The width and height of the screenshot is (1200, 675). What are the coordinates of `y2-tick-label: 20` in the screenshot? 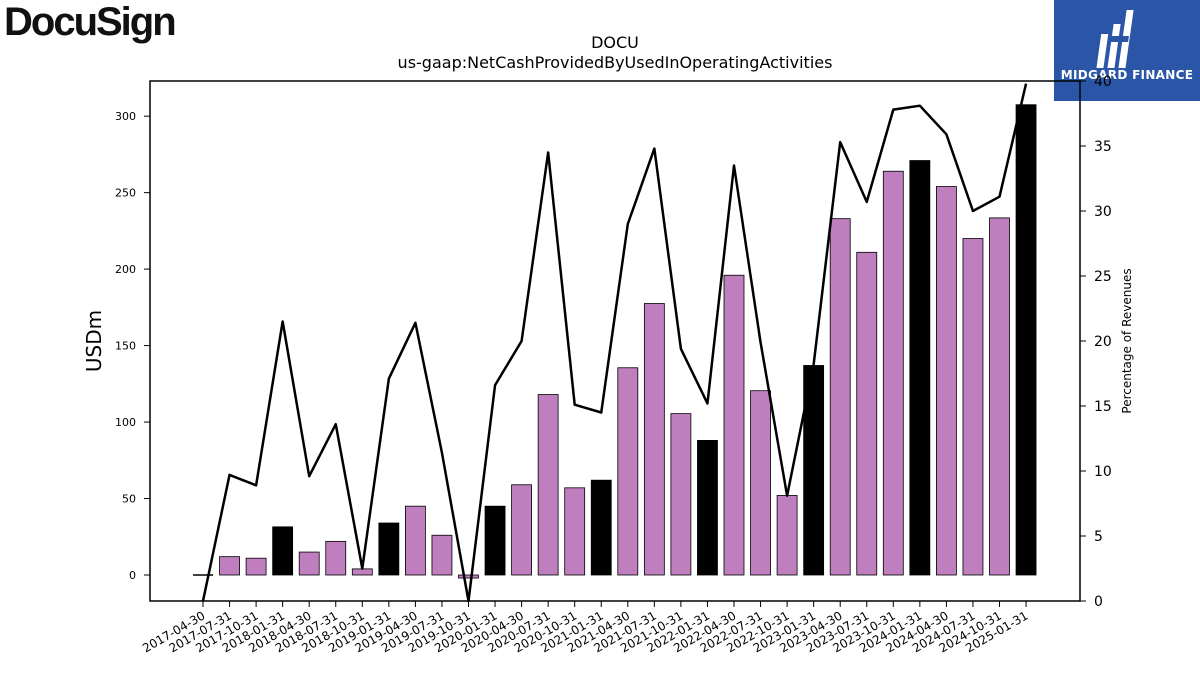 It's located at (1103, 342).